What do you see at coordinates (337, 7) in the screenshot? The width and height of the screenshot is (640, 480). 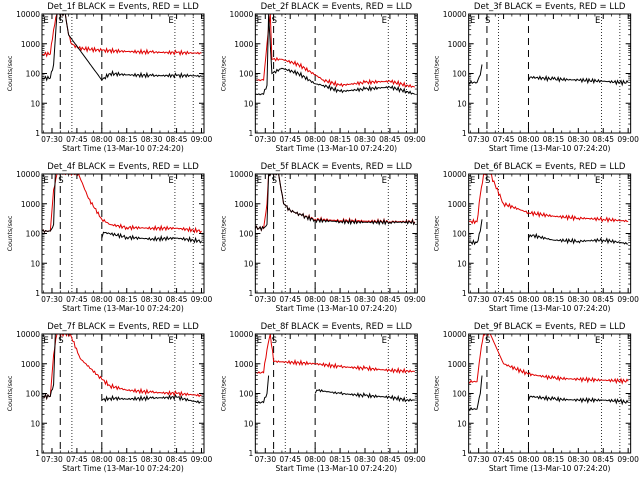 I see `panel-title: Det_2f BLACK = Events, RED = LLD` at bounding box center [337, 7].